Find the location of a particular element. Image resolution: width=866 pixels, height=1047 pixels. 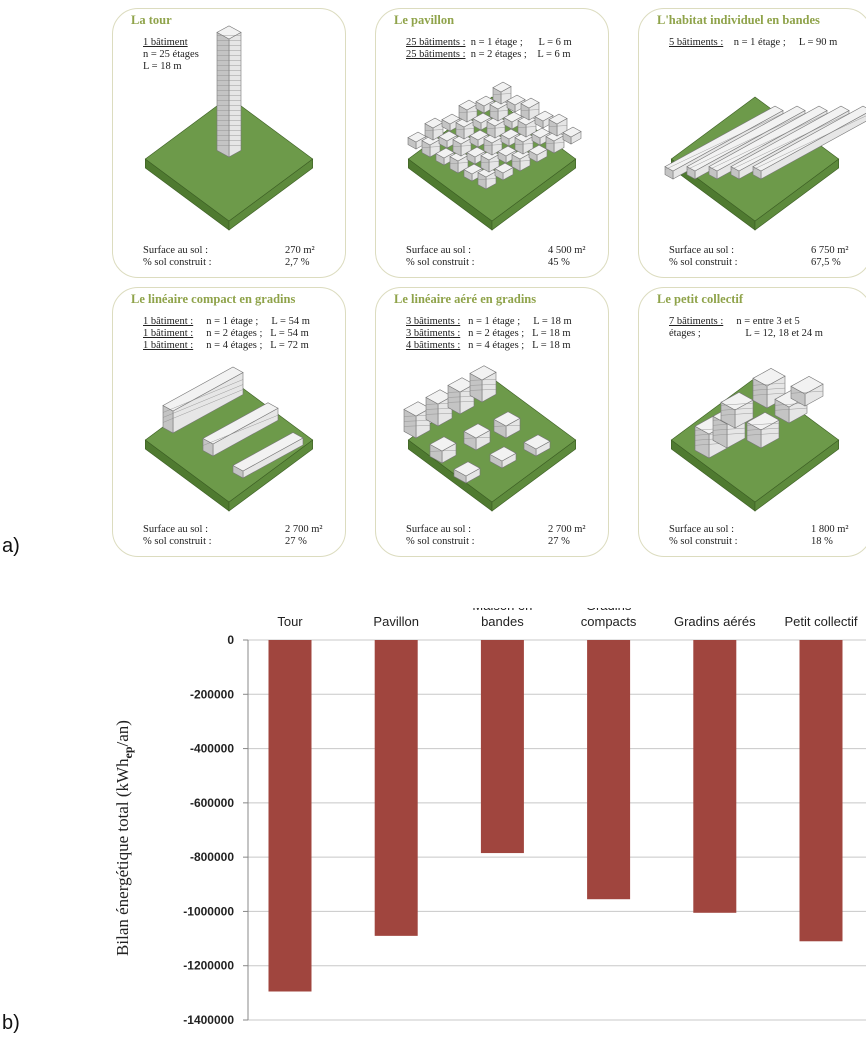

part-label-a: a) is located at coordinates (11, 546).